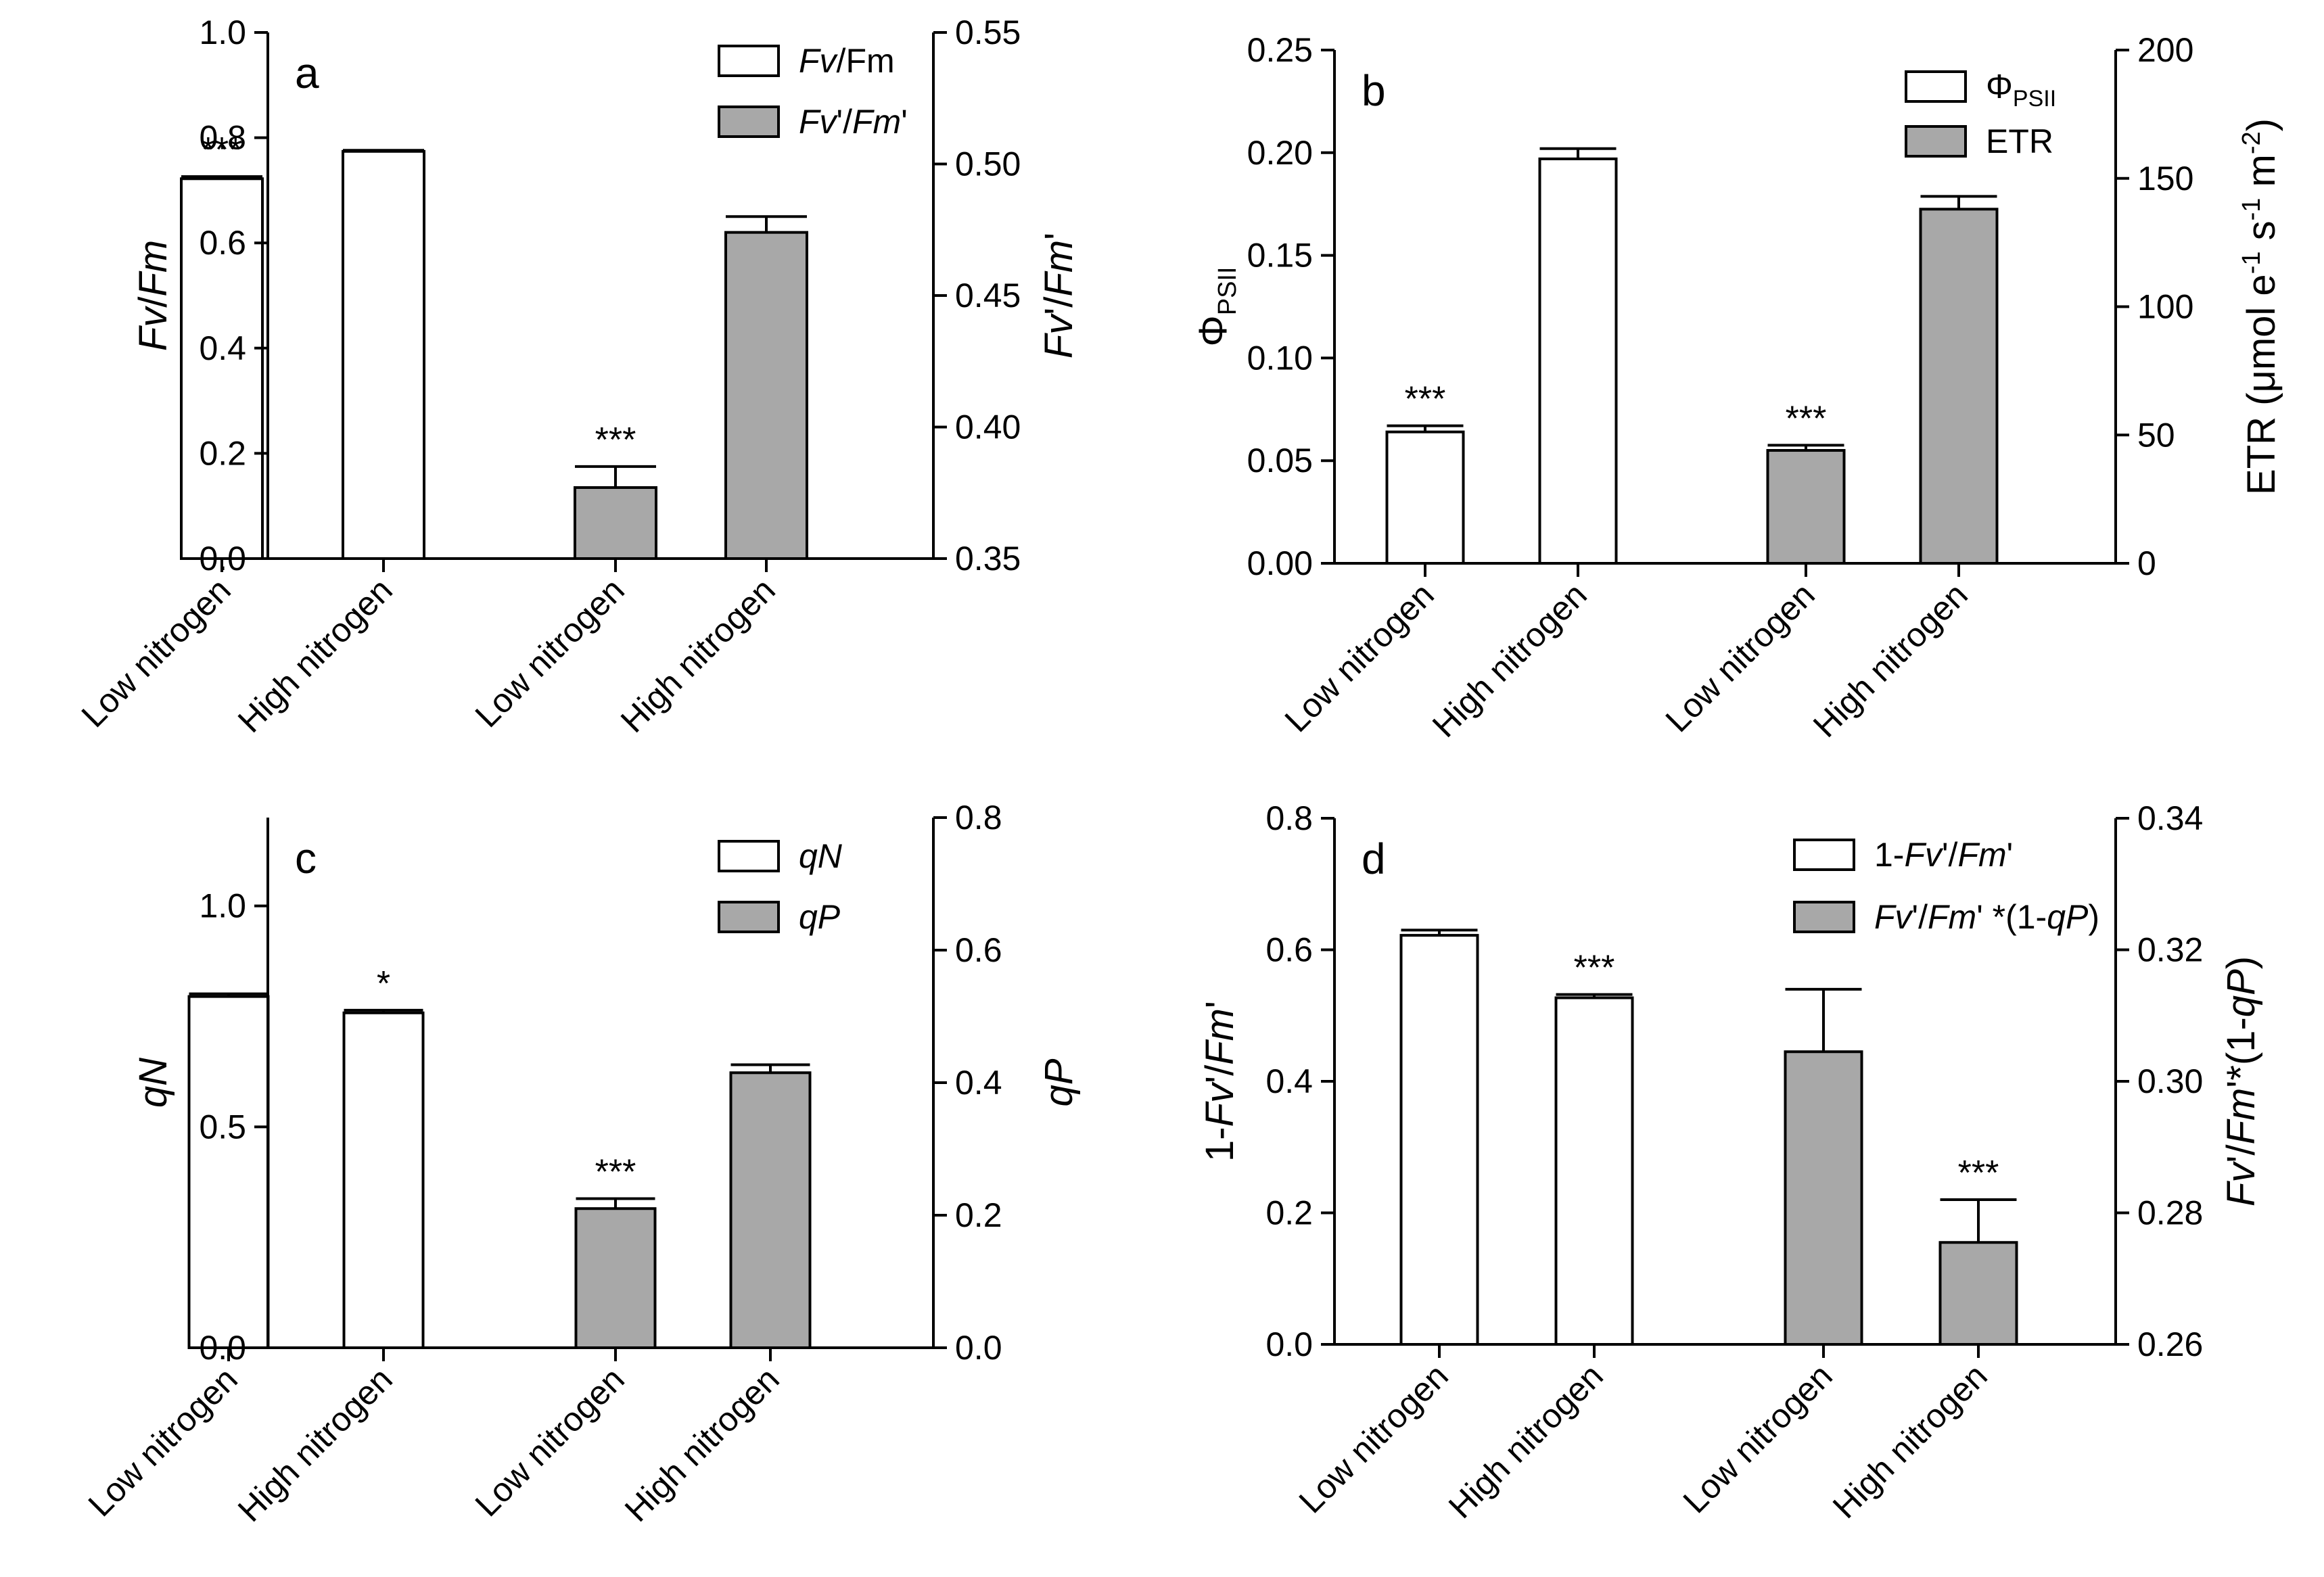 Image resolution: width=2324 pixels, height=1577 pixels. I want to click on right-axis-title: Fv'/Fm', so click(1059, 295).